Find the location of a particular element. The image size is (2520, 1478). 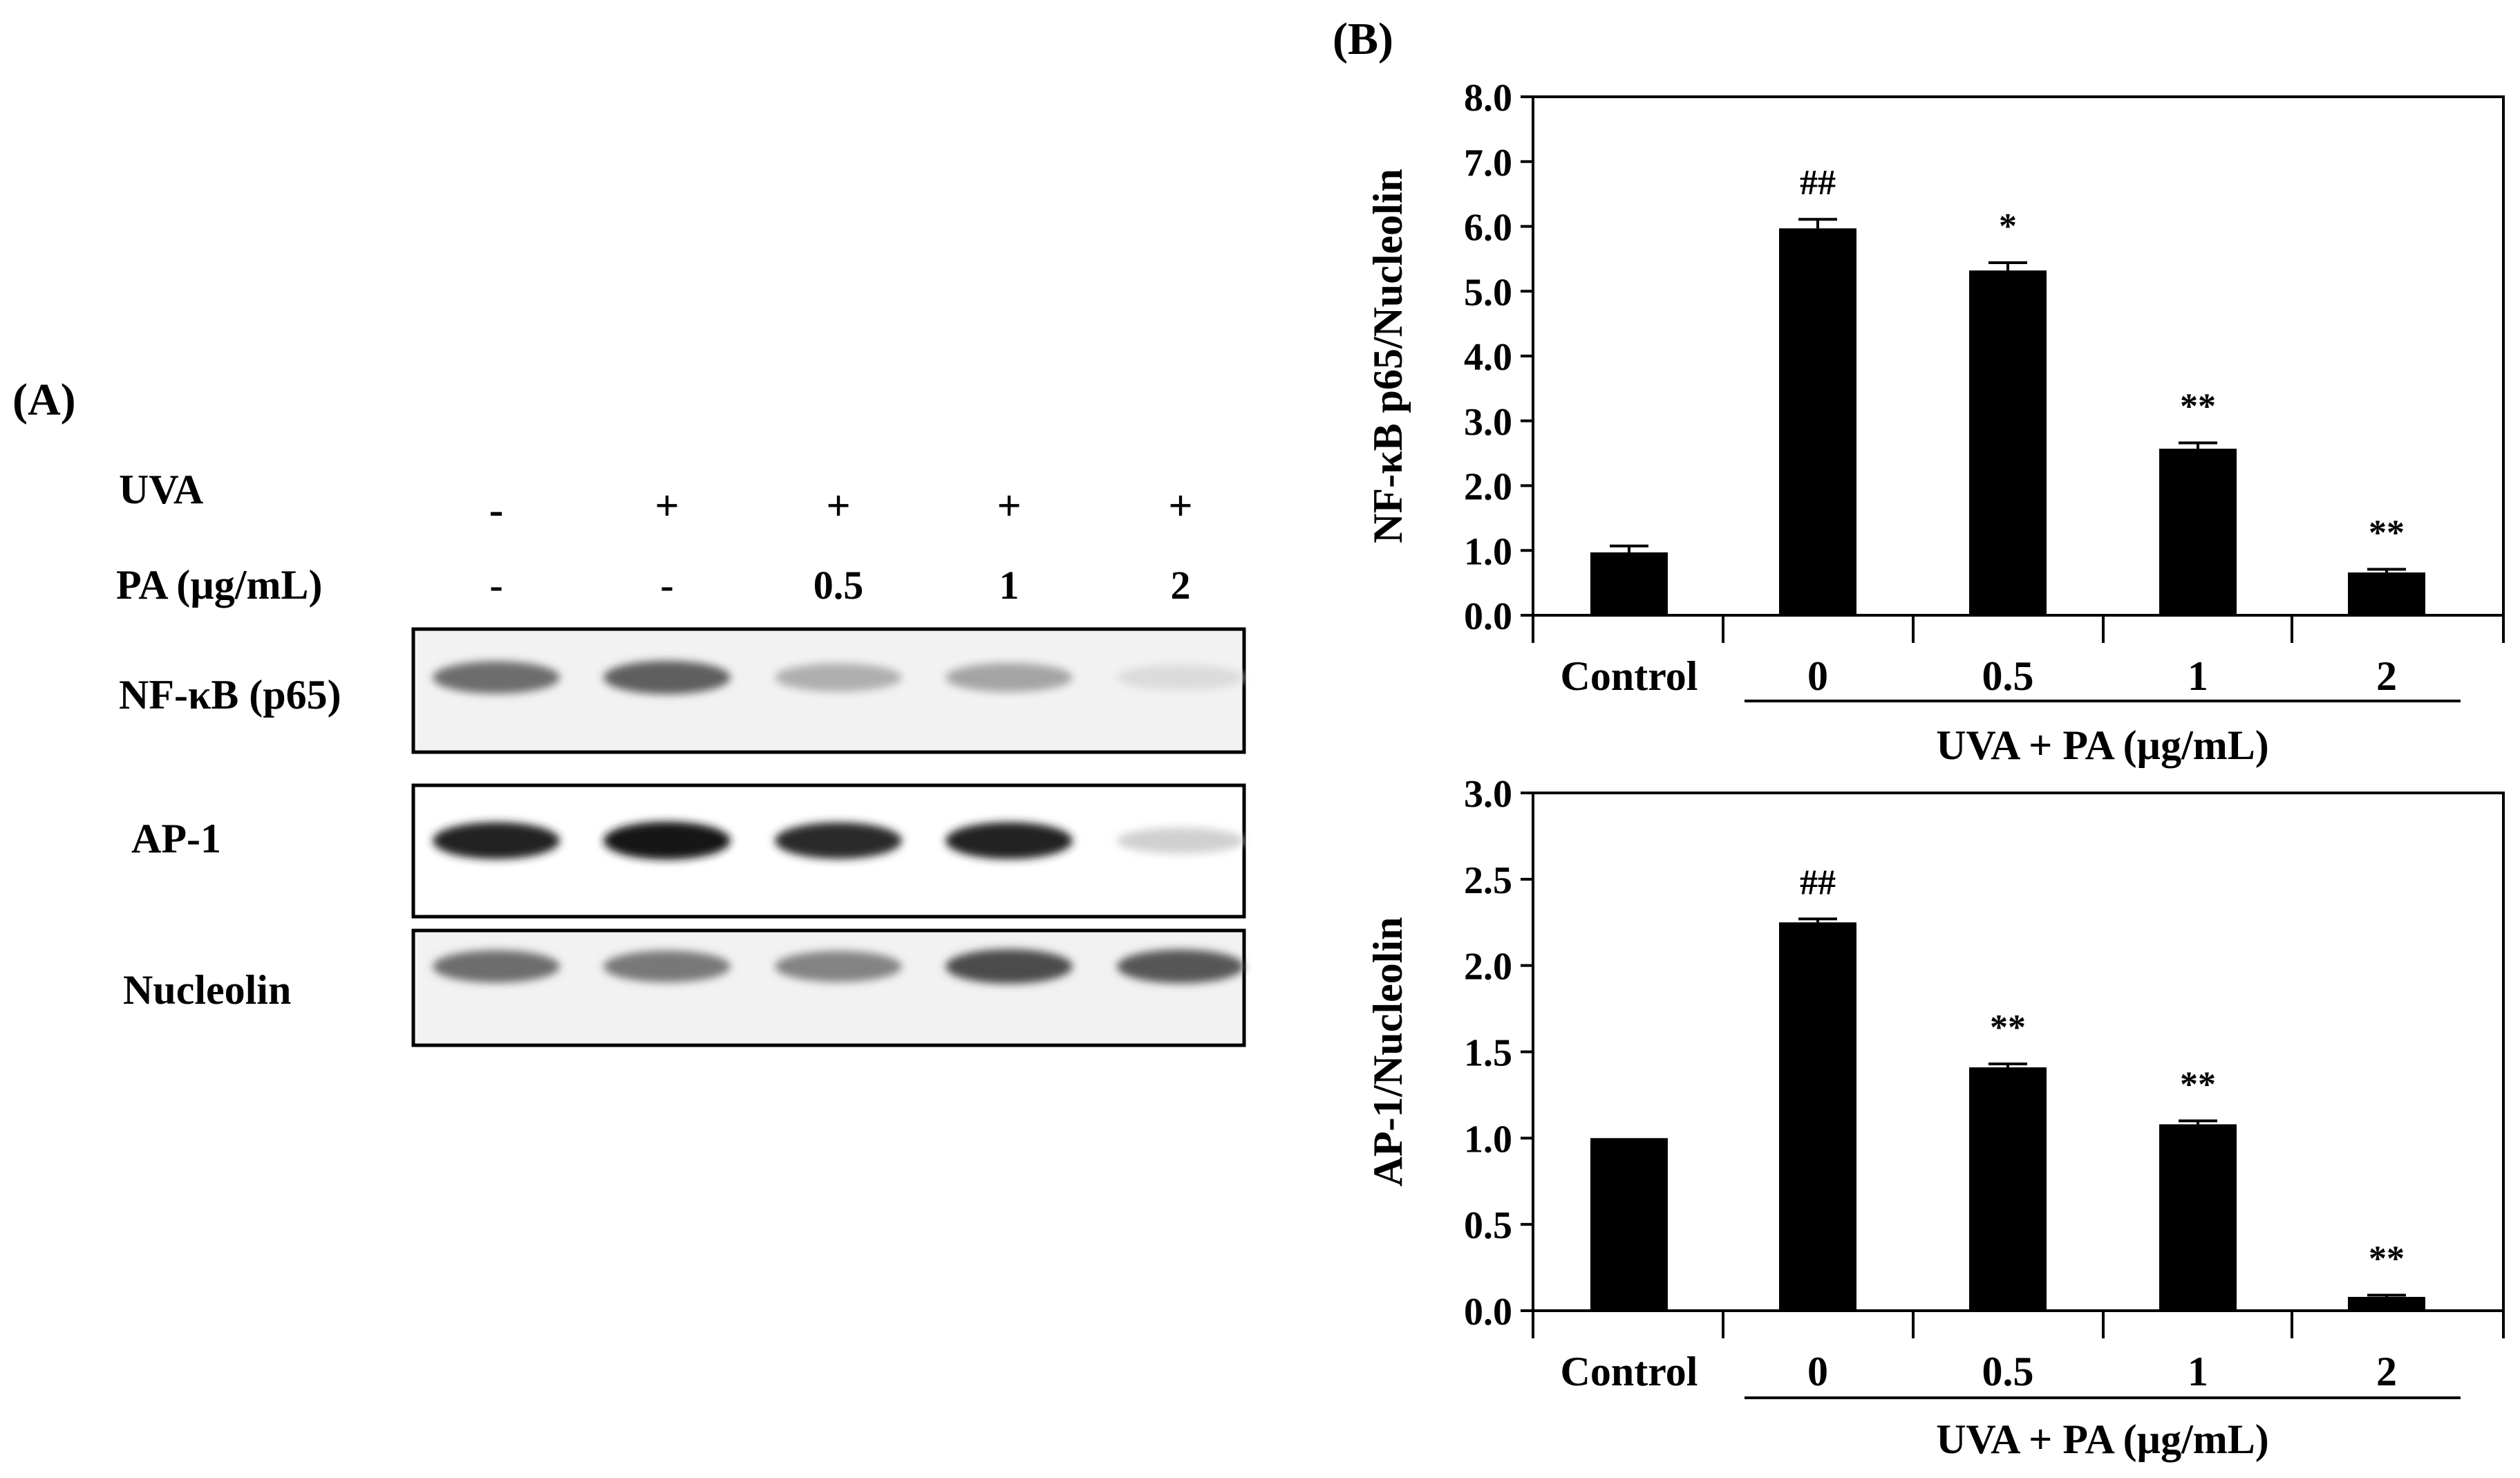

y-tick-label: 2.5 is located at coordinates (1488, 880).